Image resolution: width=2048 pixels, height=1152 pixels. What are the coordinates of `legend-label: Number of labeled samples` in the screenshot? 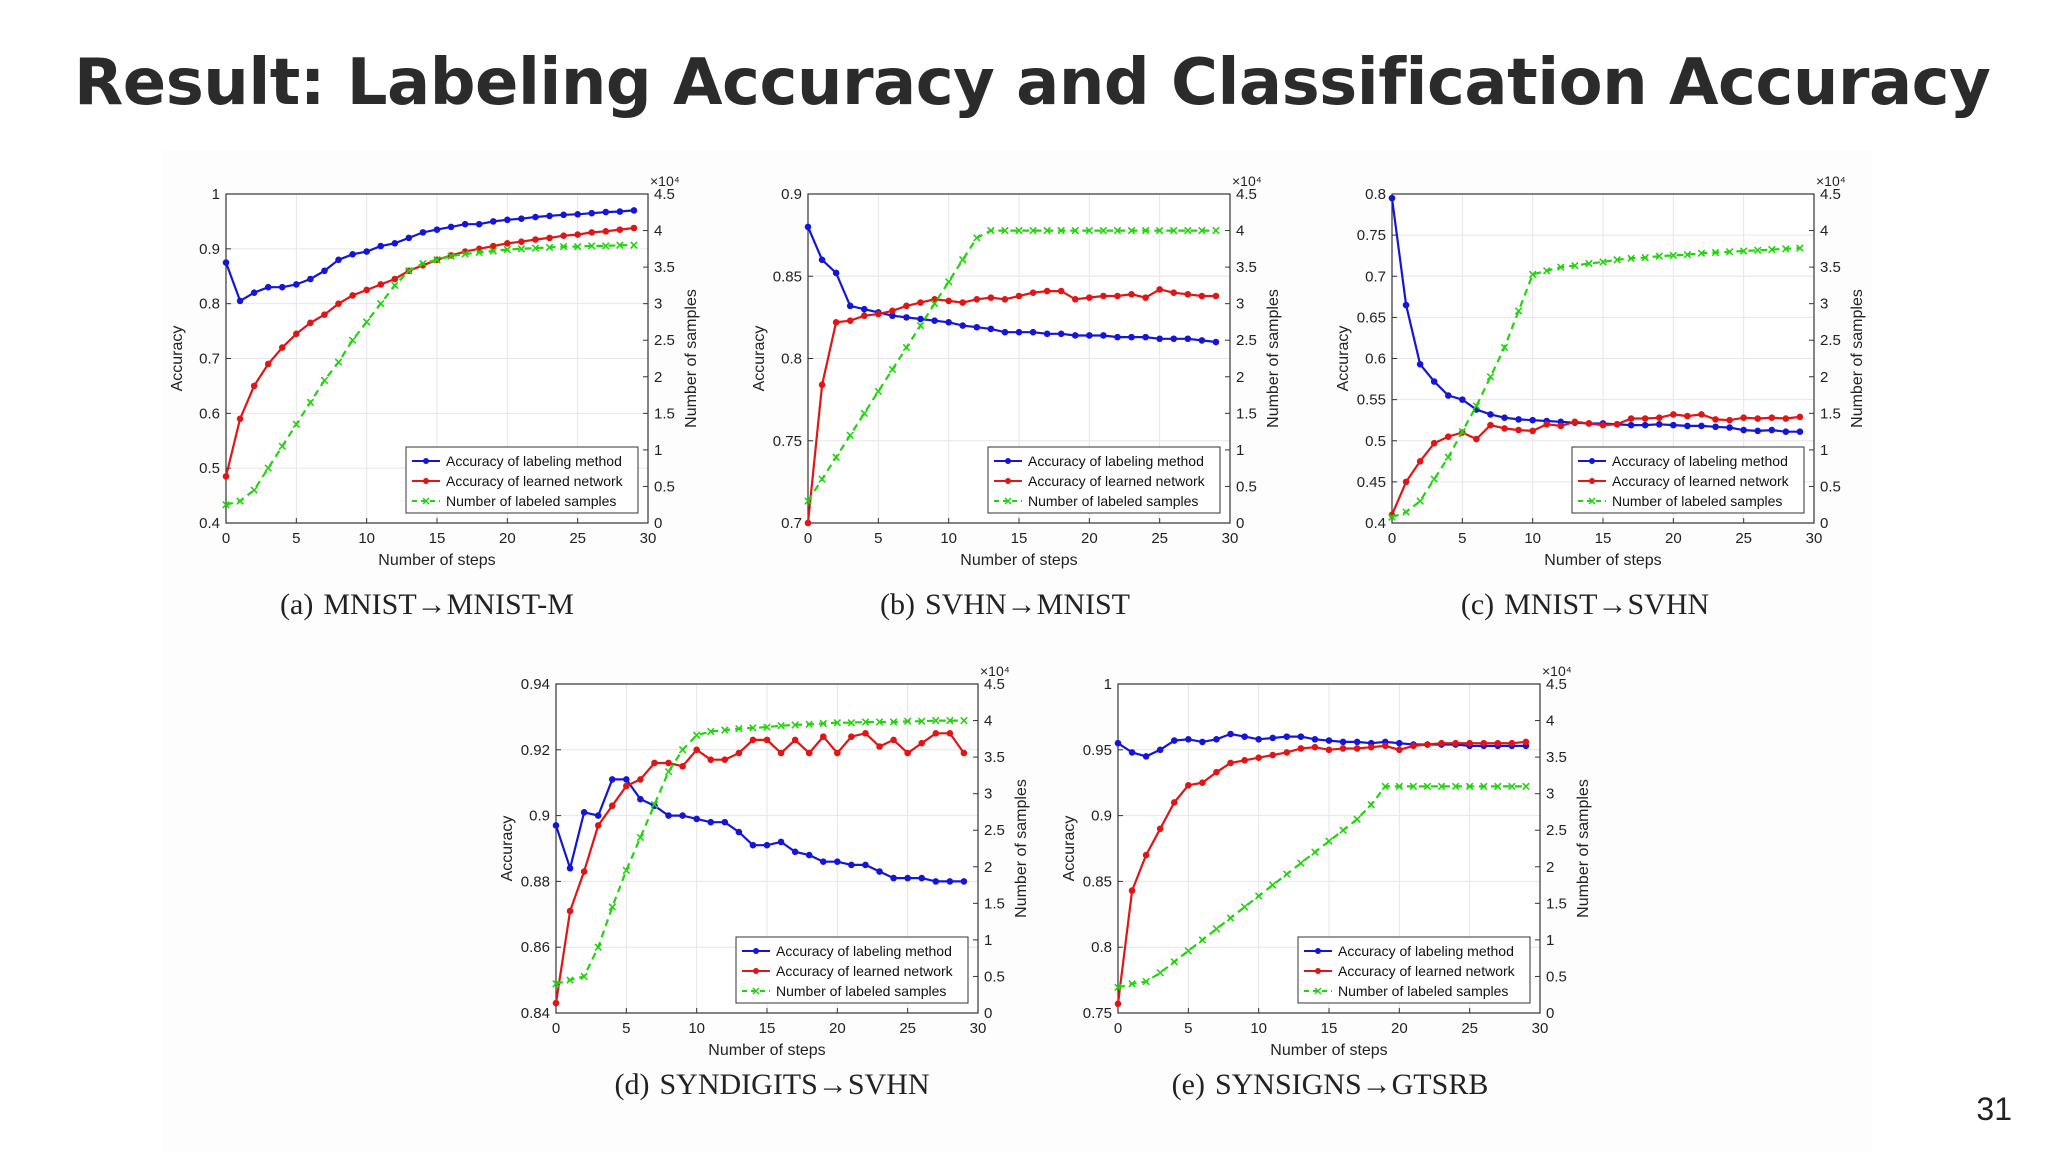 It's located at (531, 501).